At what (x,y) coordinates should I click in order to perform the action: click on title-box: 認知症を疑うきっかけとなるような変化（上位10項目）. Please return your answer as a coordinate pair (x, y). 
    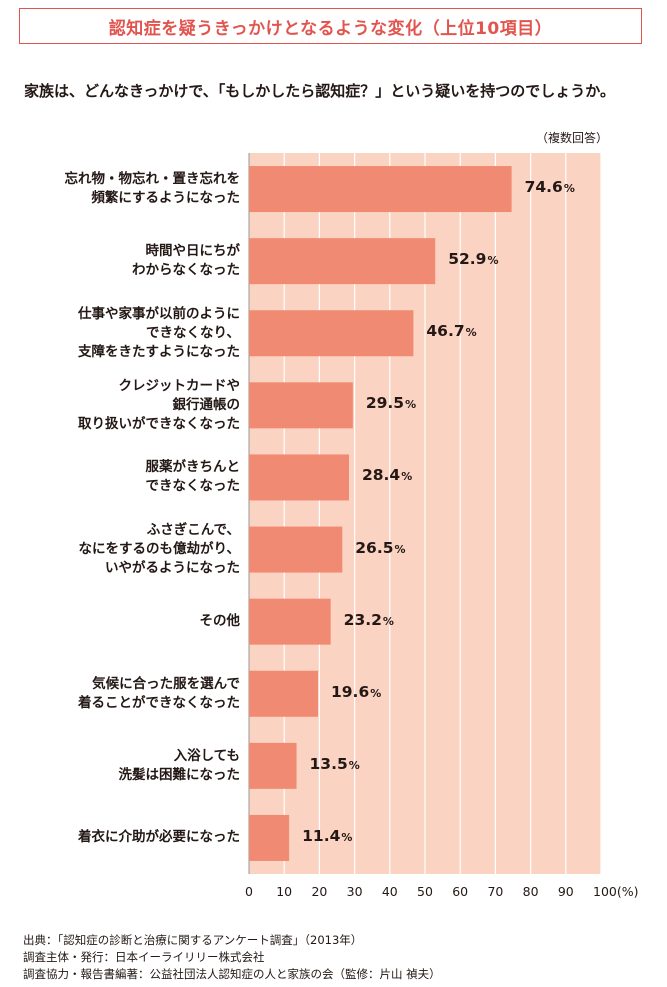
    Looking at the image, I should click on (330, 26).